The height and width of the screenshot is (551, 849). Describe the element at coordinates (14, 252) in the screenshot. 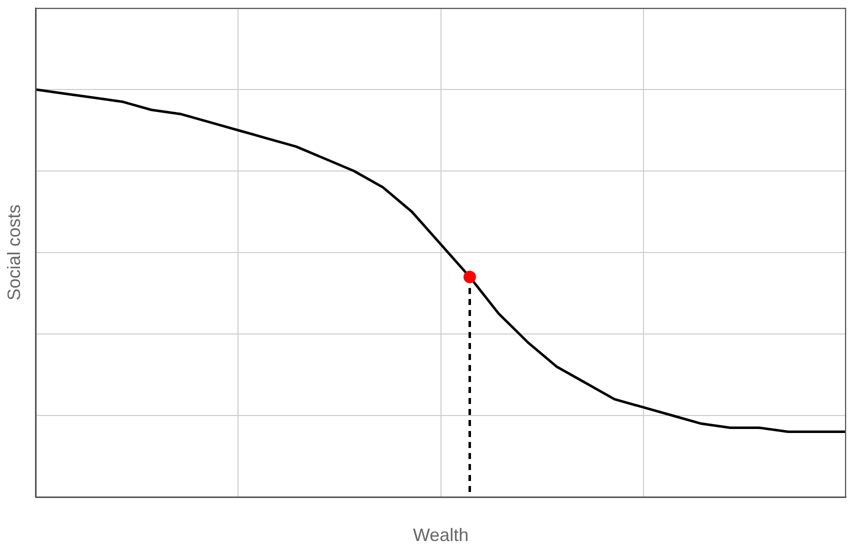

I see `y-axis-title: Social costs` at that location.